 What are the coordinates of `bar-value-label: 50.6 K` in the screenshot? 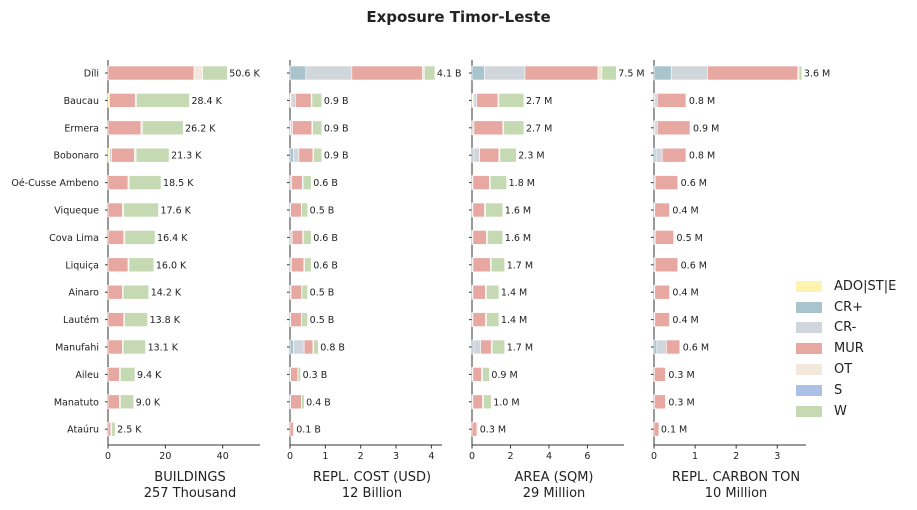 It's located at (244, 74).